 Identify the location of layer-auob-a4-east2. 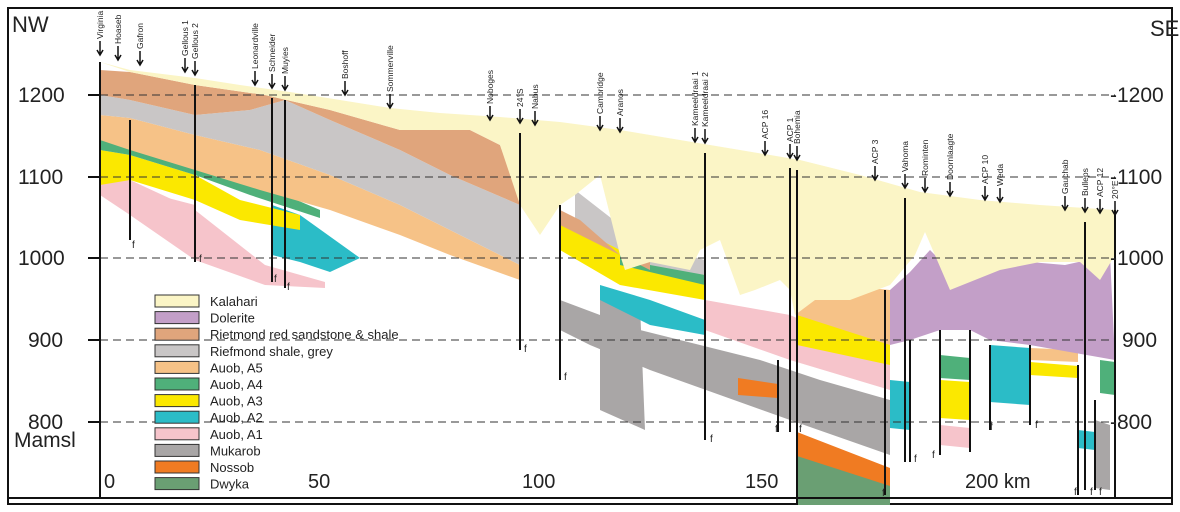
(1107, 377).